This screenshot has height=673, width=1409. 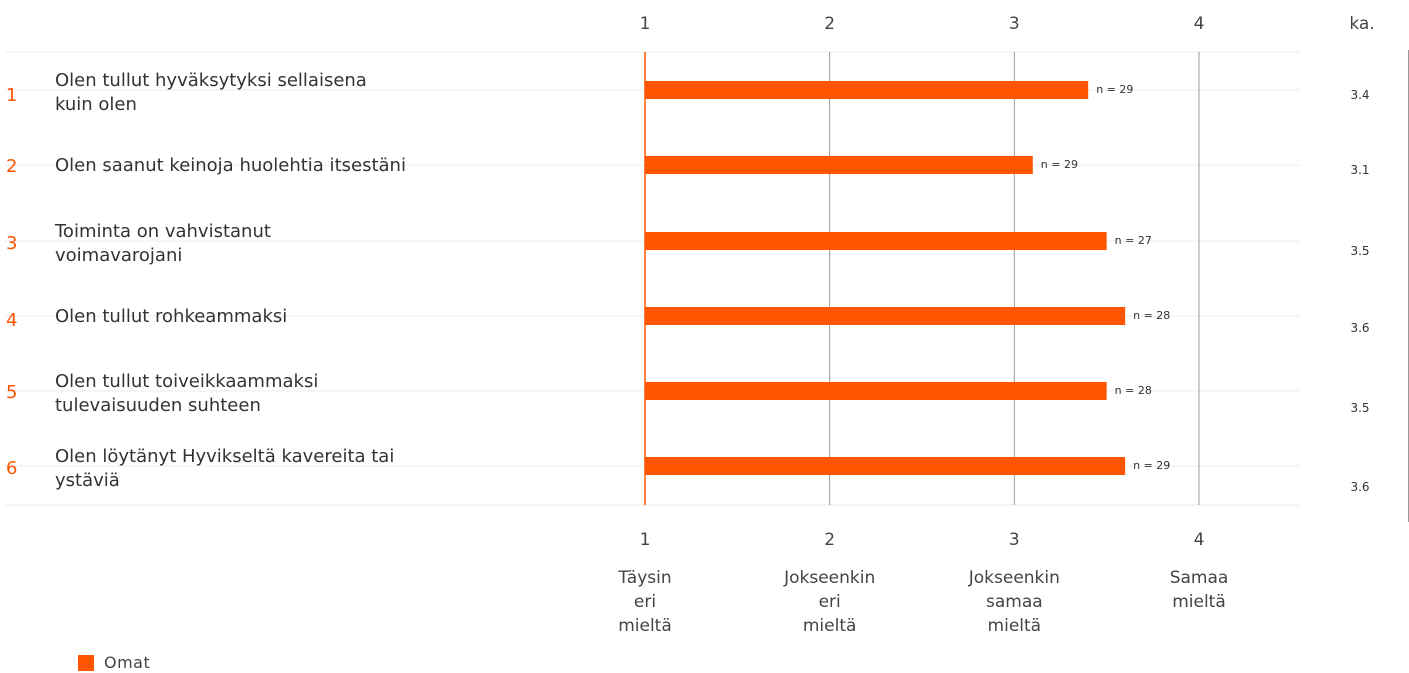 What do you see at coordinates (1359, 170) in the screenshot?
I see `avg-value: 3.1` at bounding box center [1359, 170].